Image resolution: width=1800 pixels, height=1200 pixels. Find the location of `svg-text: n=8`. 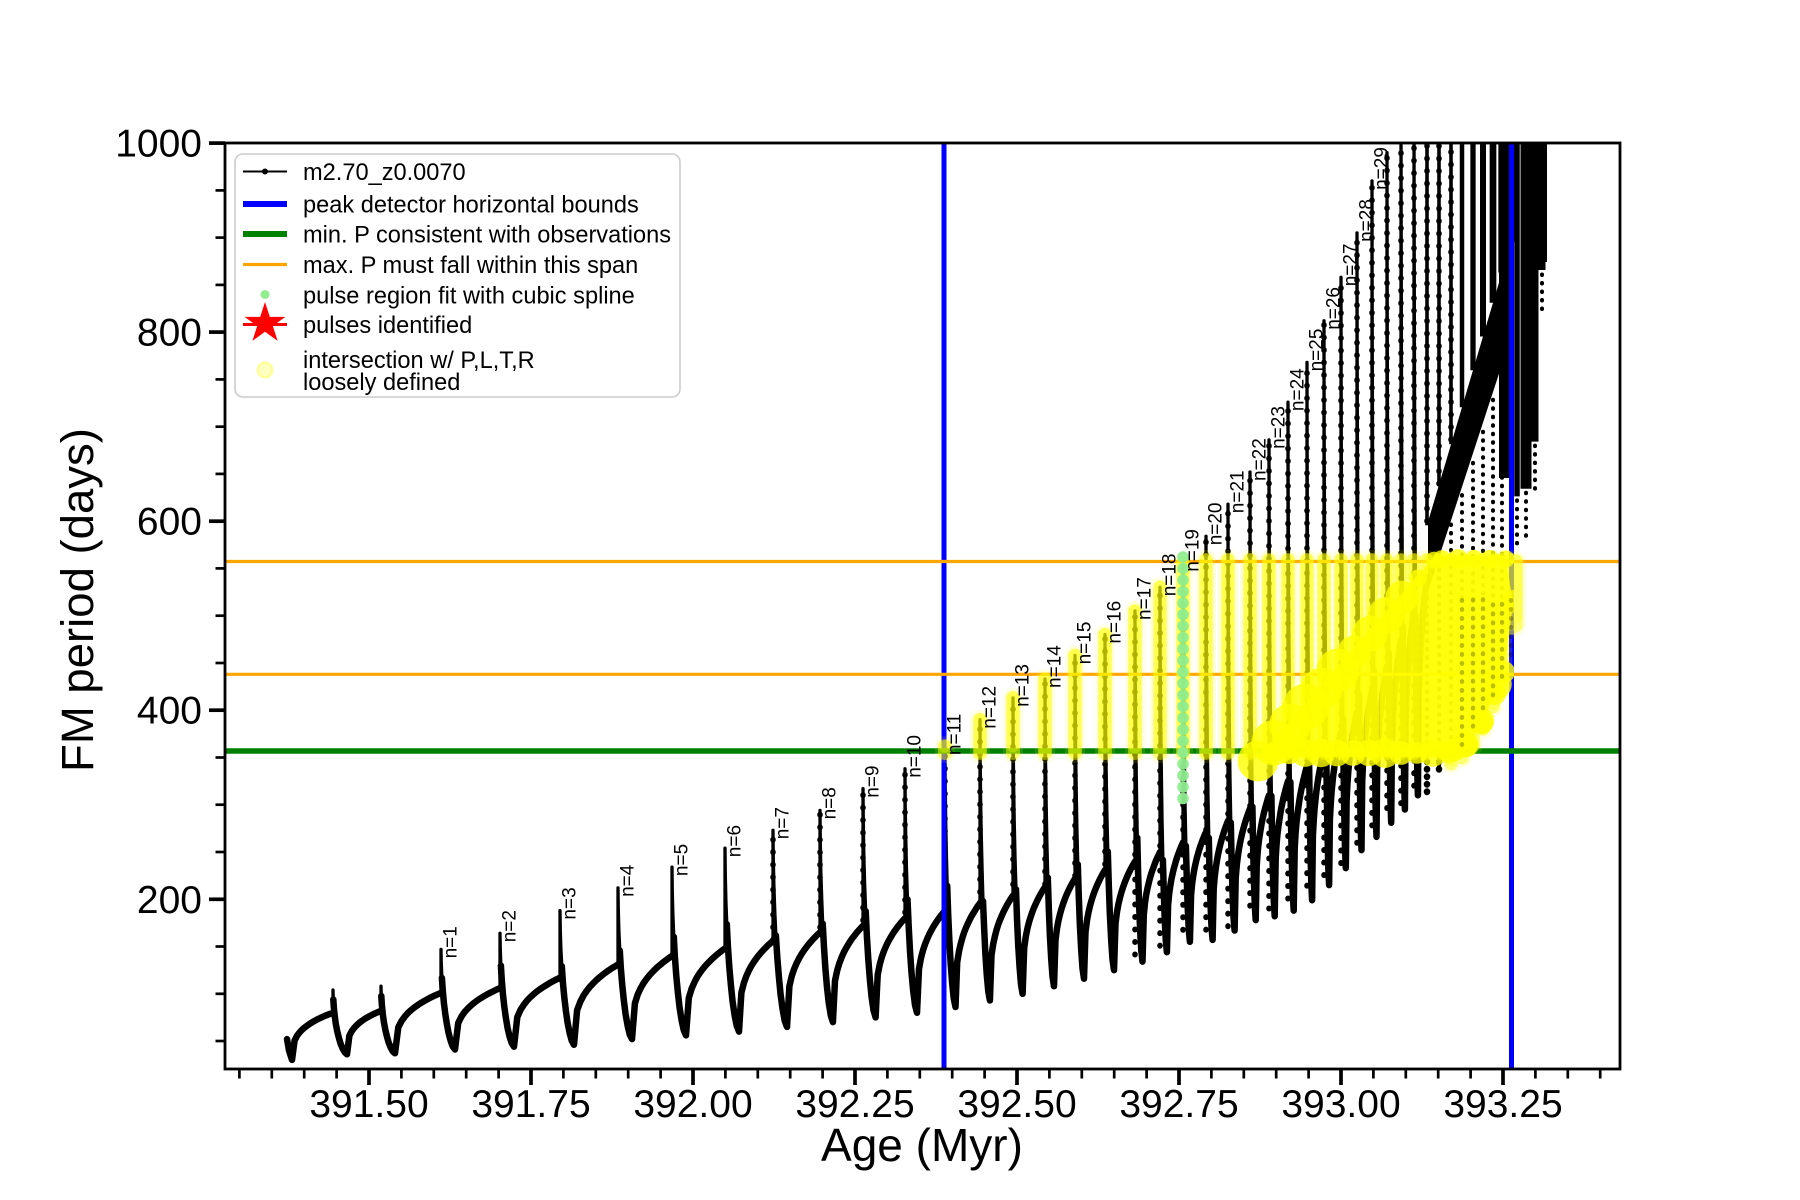

svg-text: n=8 is located at coordinates (830, 803).